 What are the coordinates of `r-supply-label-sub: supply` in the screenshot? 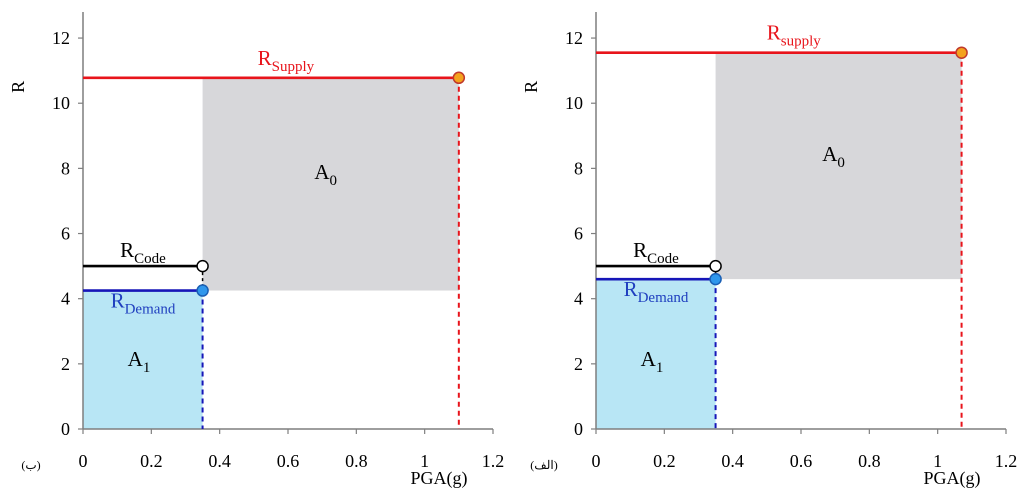 It's located at (801, 42).